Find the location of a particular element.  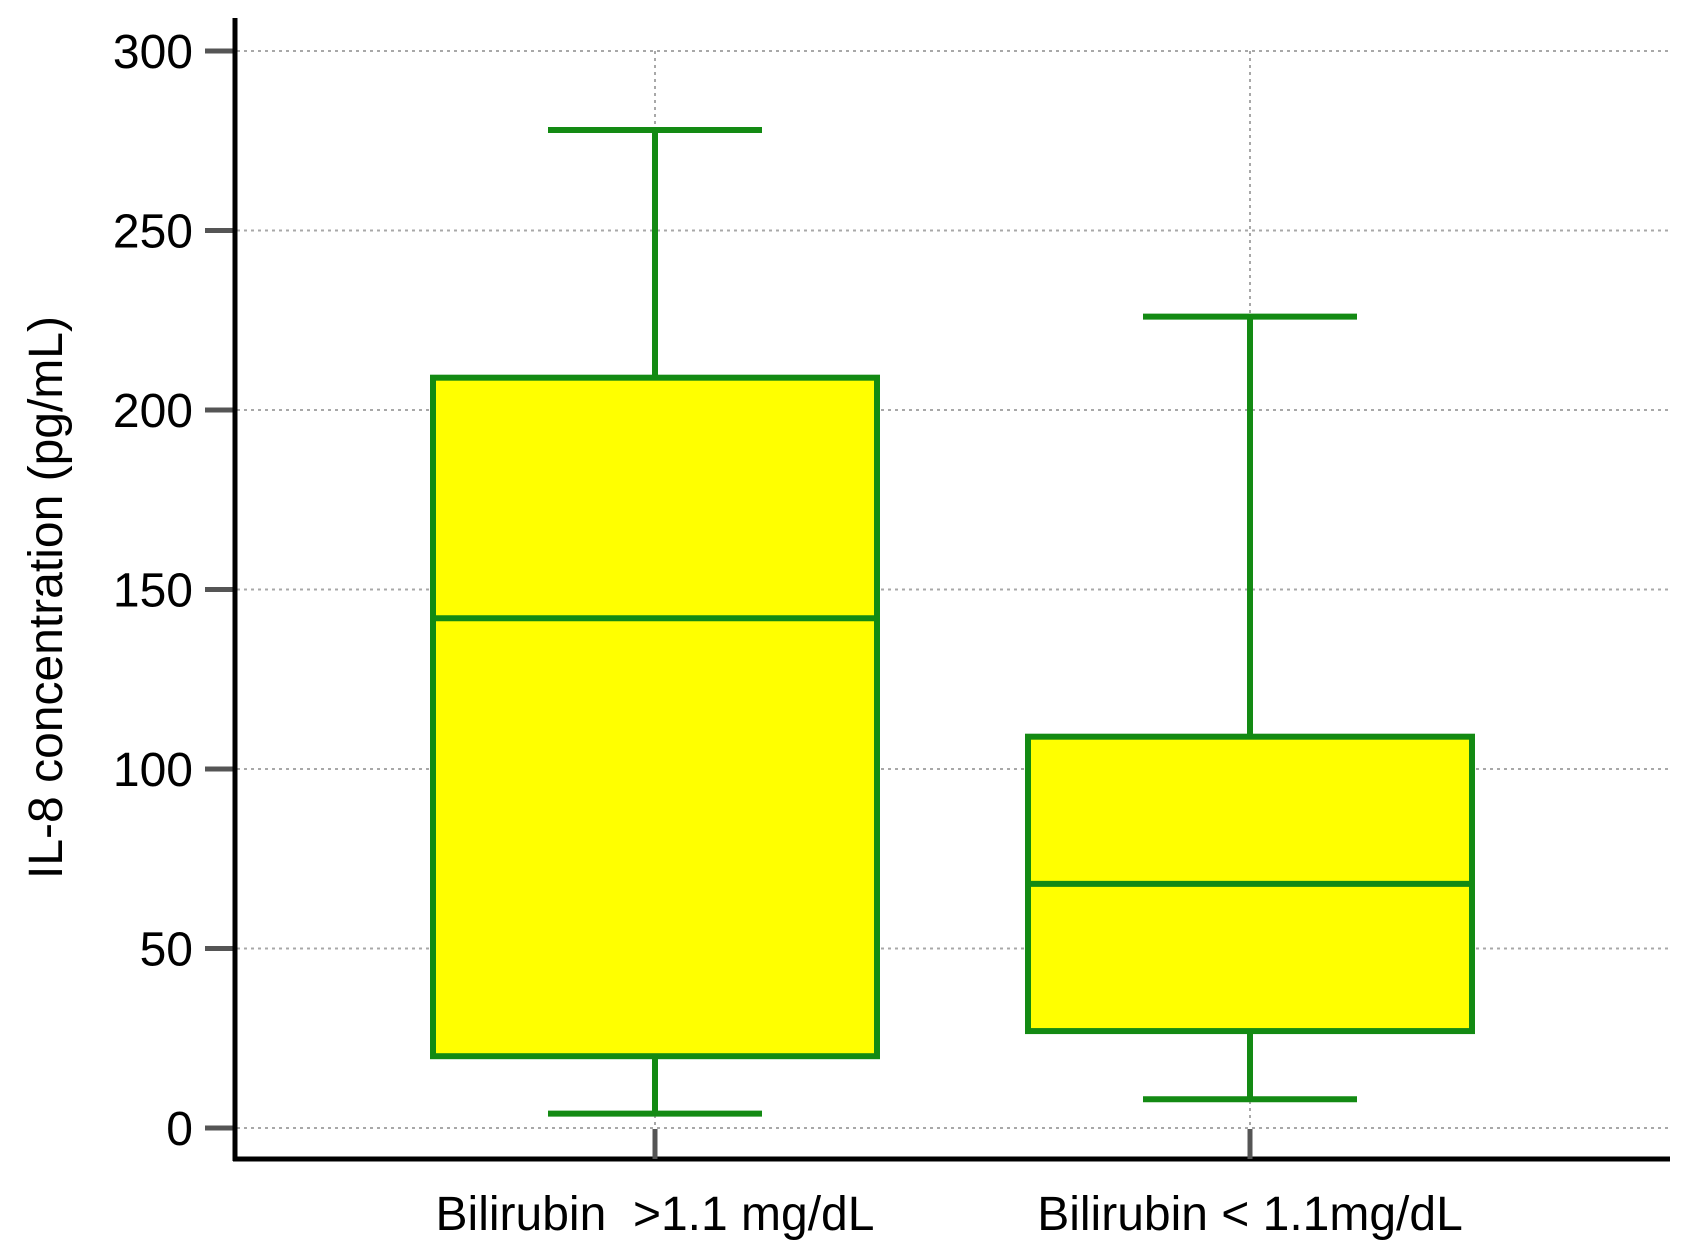

y-tick-label: 250 is located at coordinates (153, 232).